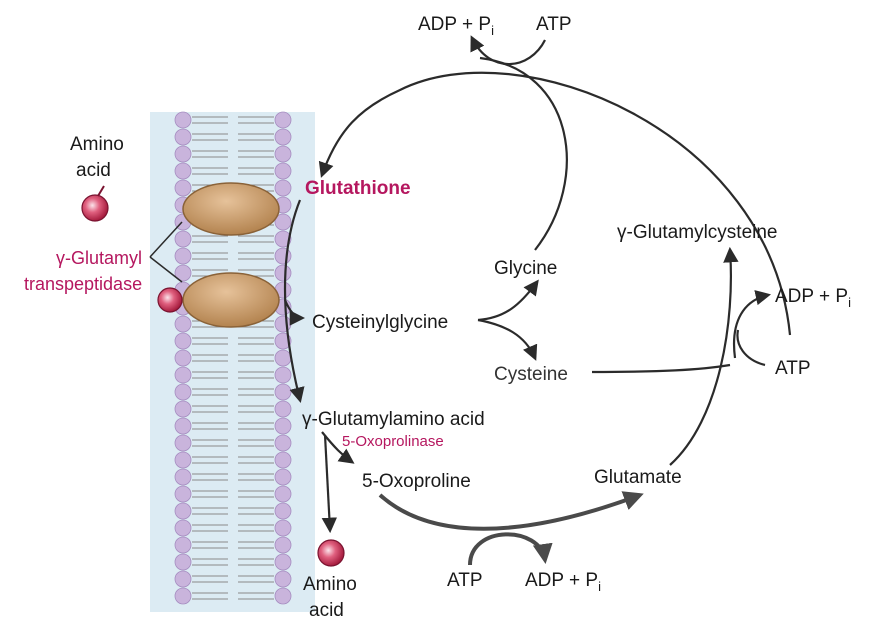 The height and width of the screenshot is (626, 873). What do you see at coordinates (329, 484) in the screenshot?
I see `arrow-to-amino-acid` at bounding box center [329, 484].